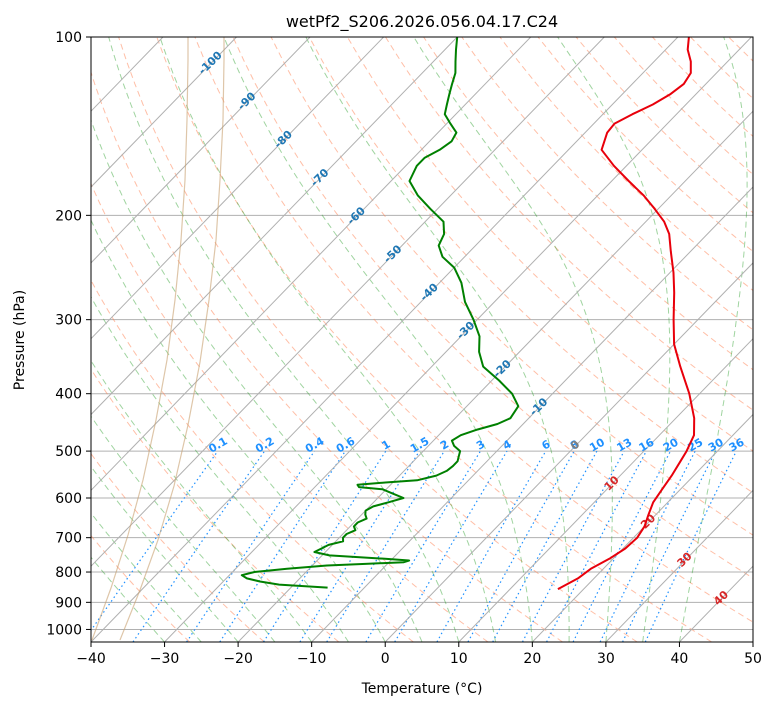 This screenshot has height=708, width=775. I want to click on x-tick-label: −40, so click(91, 659).